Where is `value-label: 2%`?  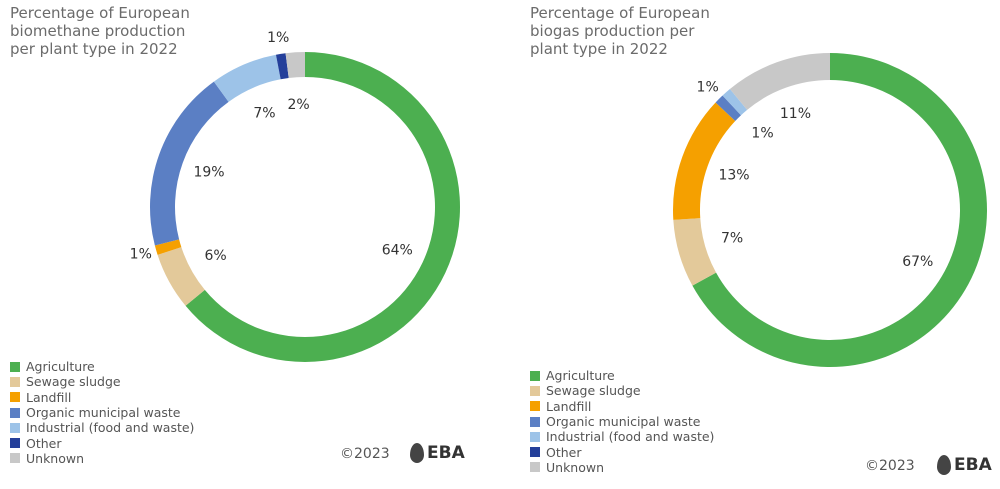
value-label: 2% is located at coordinates (298, 105).